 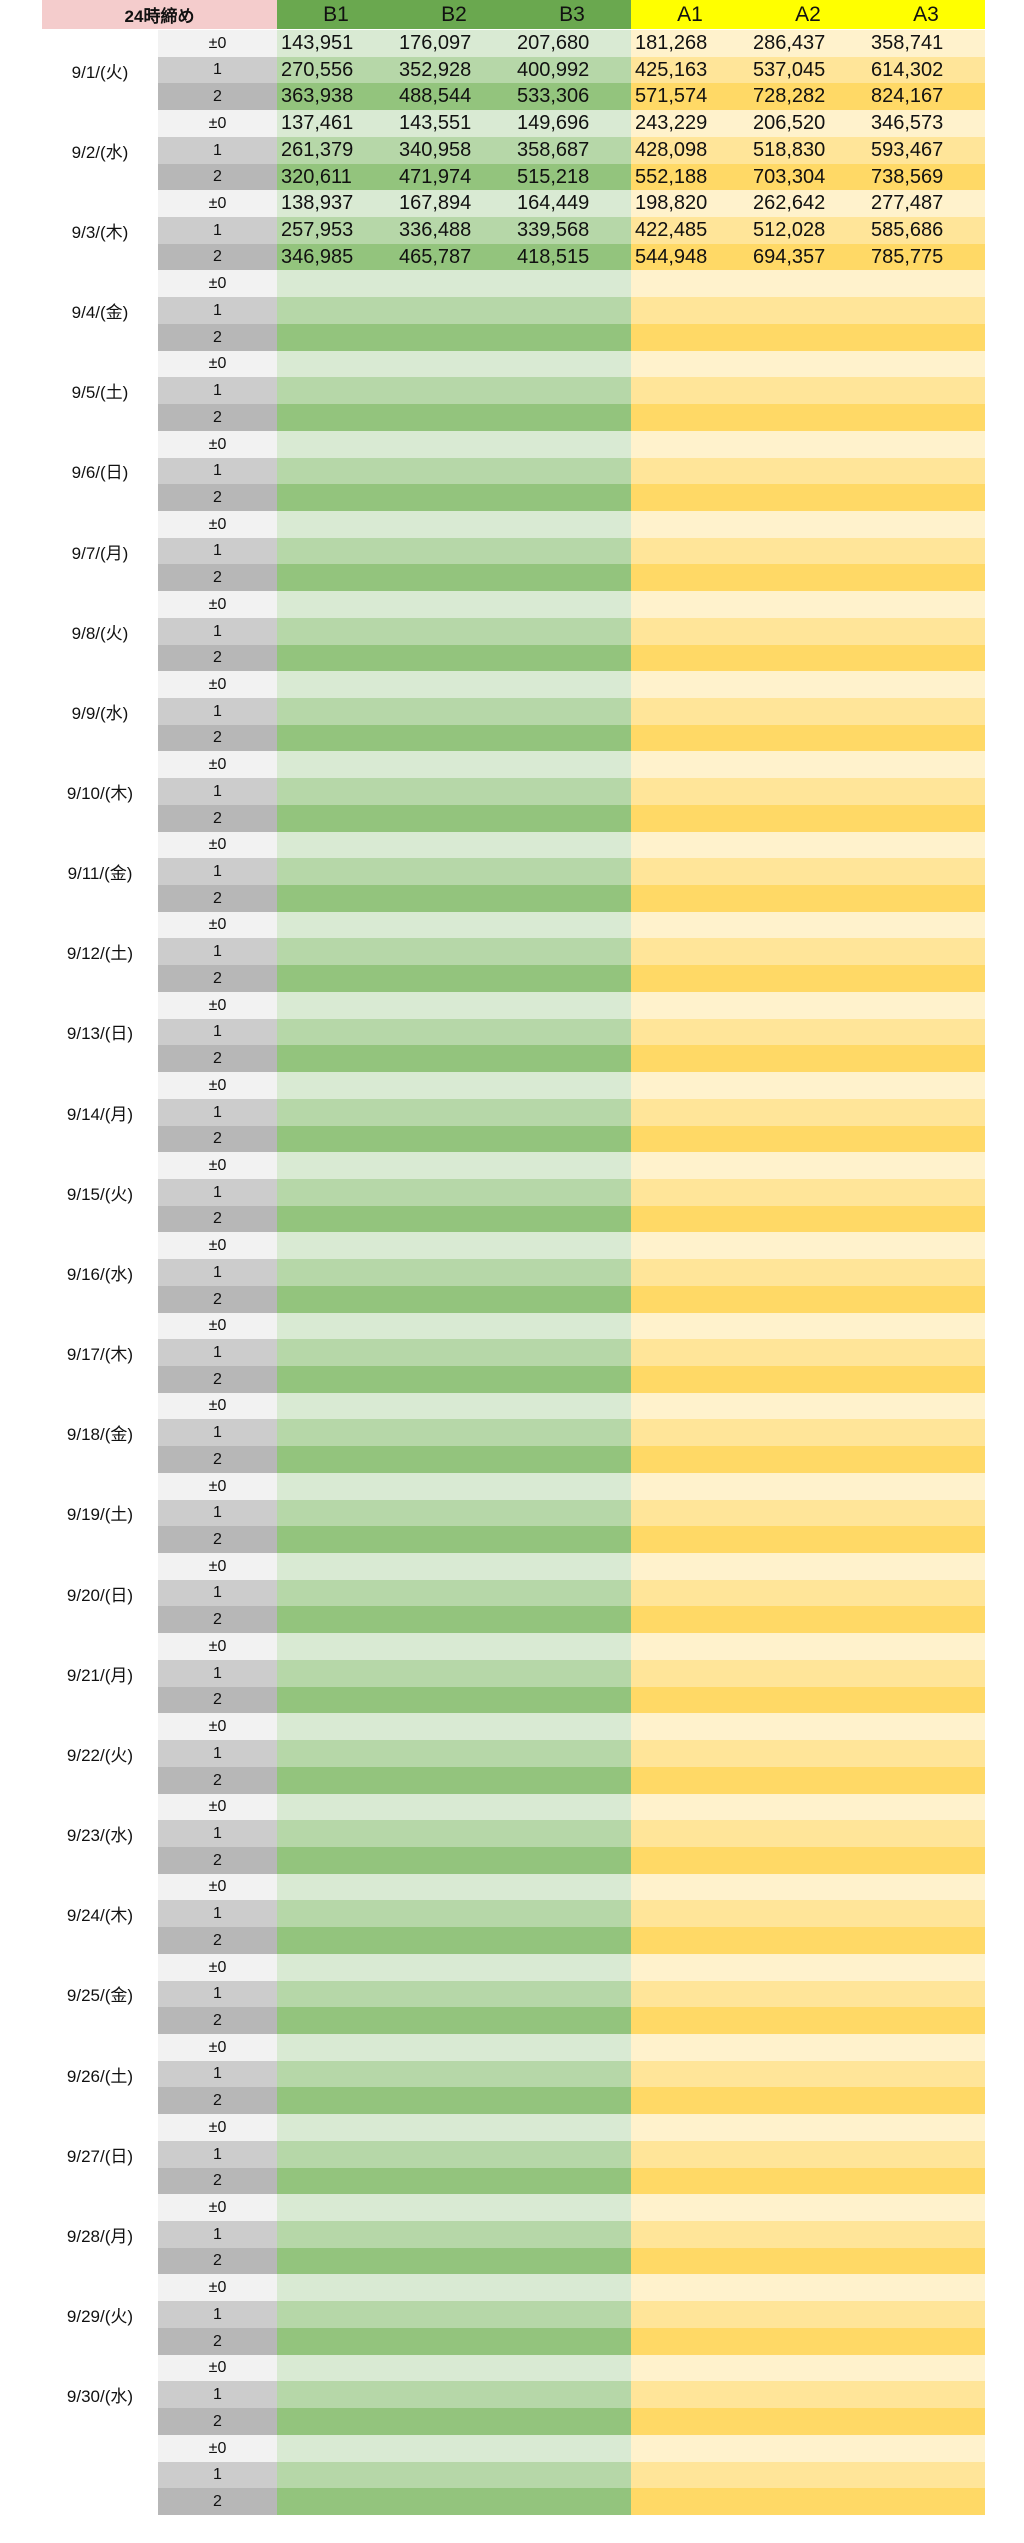 I want to click on table-cell: 428,098, so click(x=690, y=150).